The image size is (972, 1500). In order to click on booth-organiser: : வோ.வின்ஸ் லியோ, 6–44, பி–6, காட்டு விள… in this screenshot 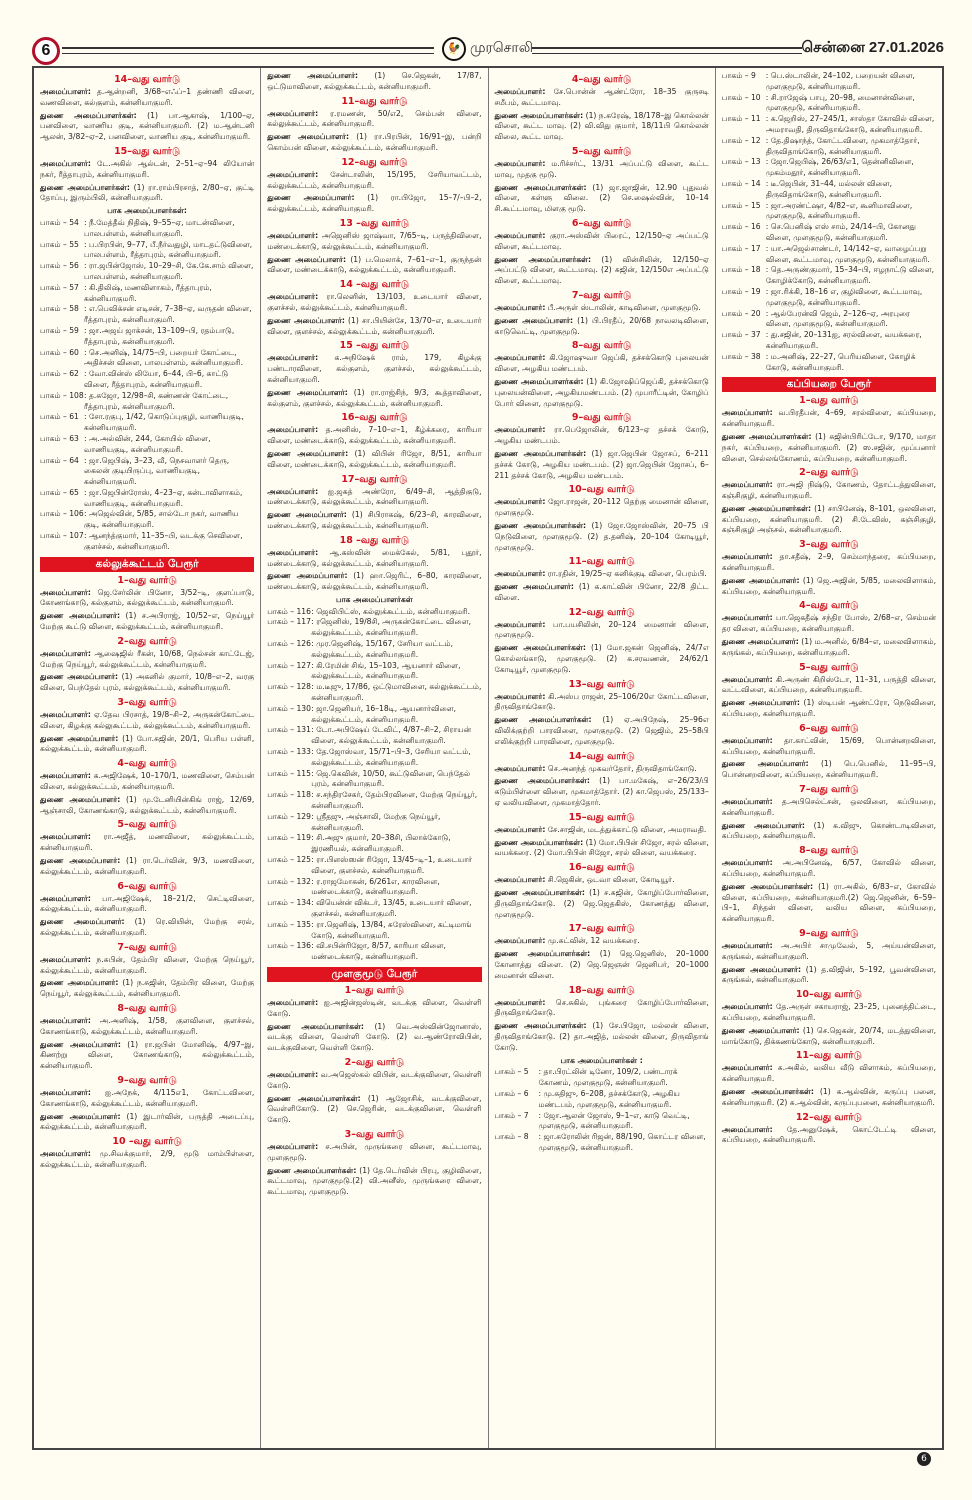, I will do `click(156, 379)`.